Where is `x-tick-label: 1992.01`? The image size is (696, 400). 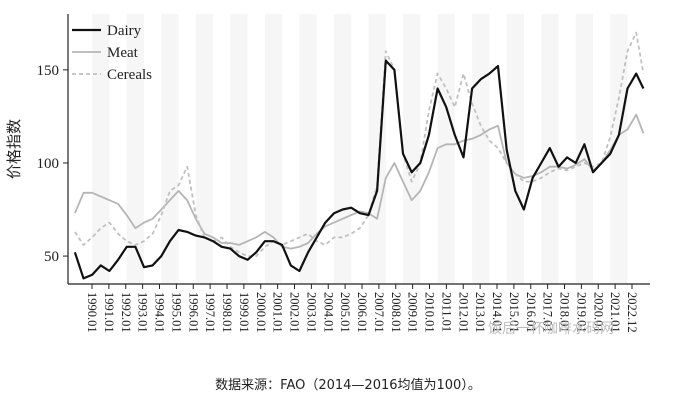
x-tick-label: 1992.01 is located at coordinates (126, 312).